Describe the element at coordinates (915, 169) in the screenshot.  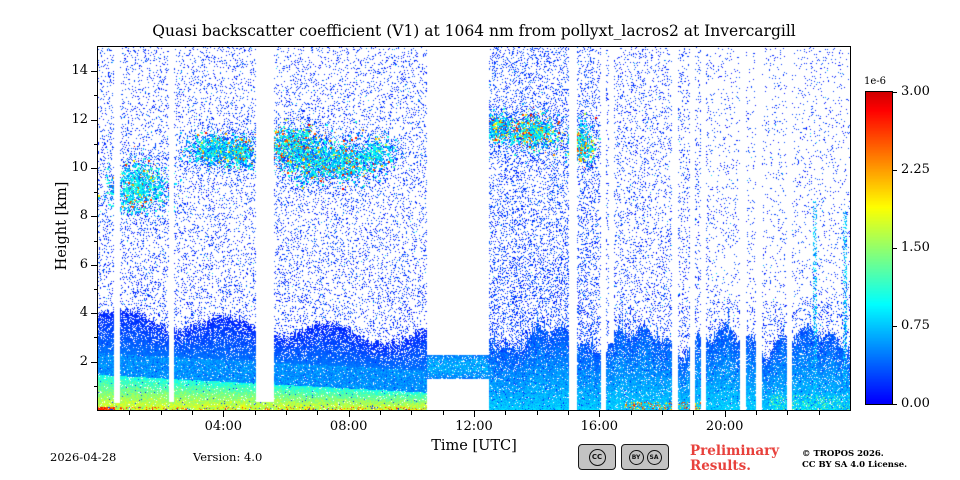
I see `colorbar-tick-label: 2.25` at that location.